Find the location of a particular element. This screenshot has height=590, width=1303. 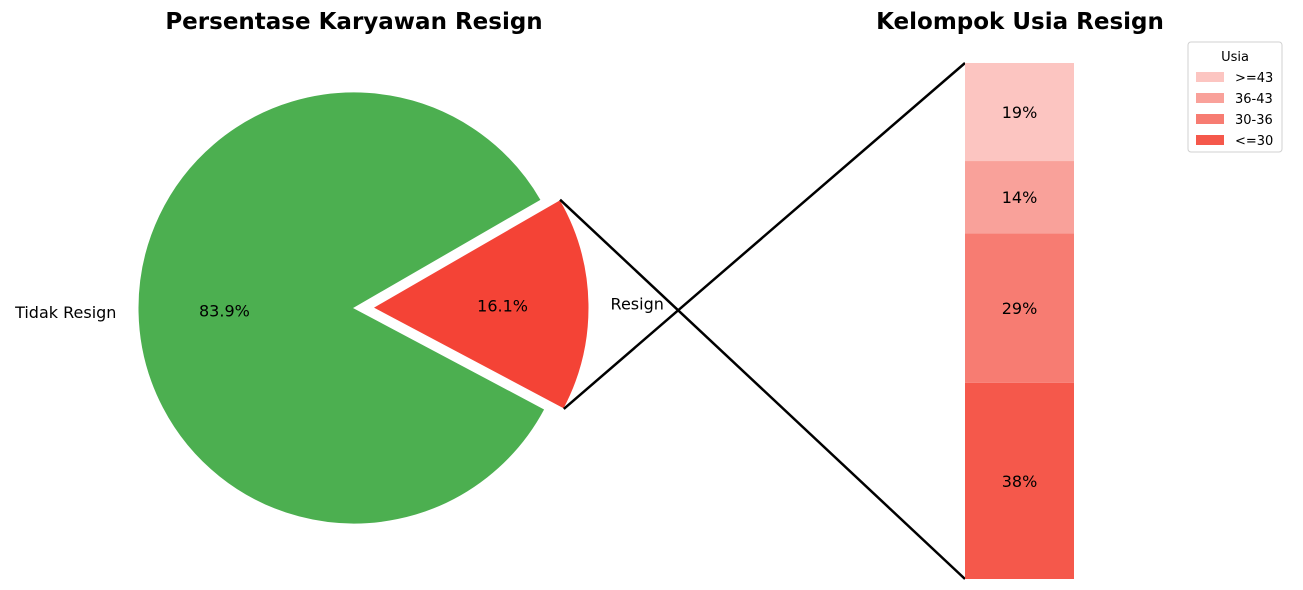

pie-pct-label-resign: 16.1% is located at coordinates (502, 305).